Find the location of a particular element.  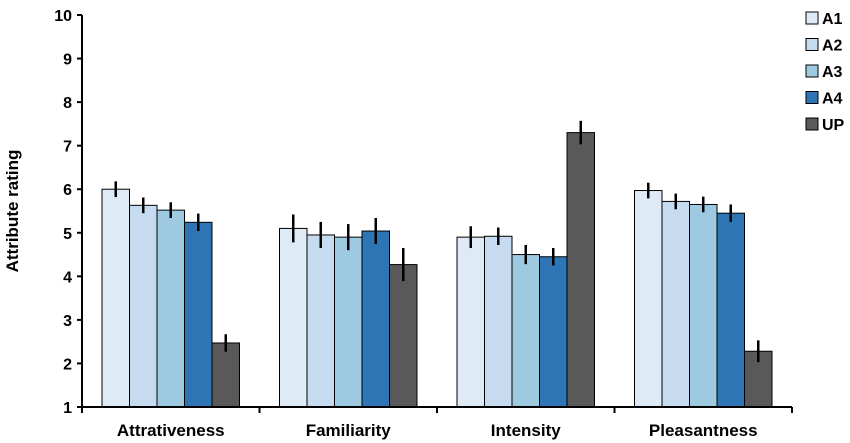

legend-label-a1: A1 is located at coordinates (832, 19).